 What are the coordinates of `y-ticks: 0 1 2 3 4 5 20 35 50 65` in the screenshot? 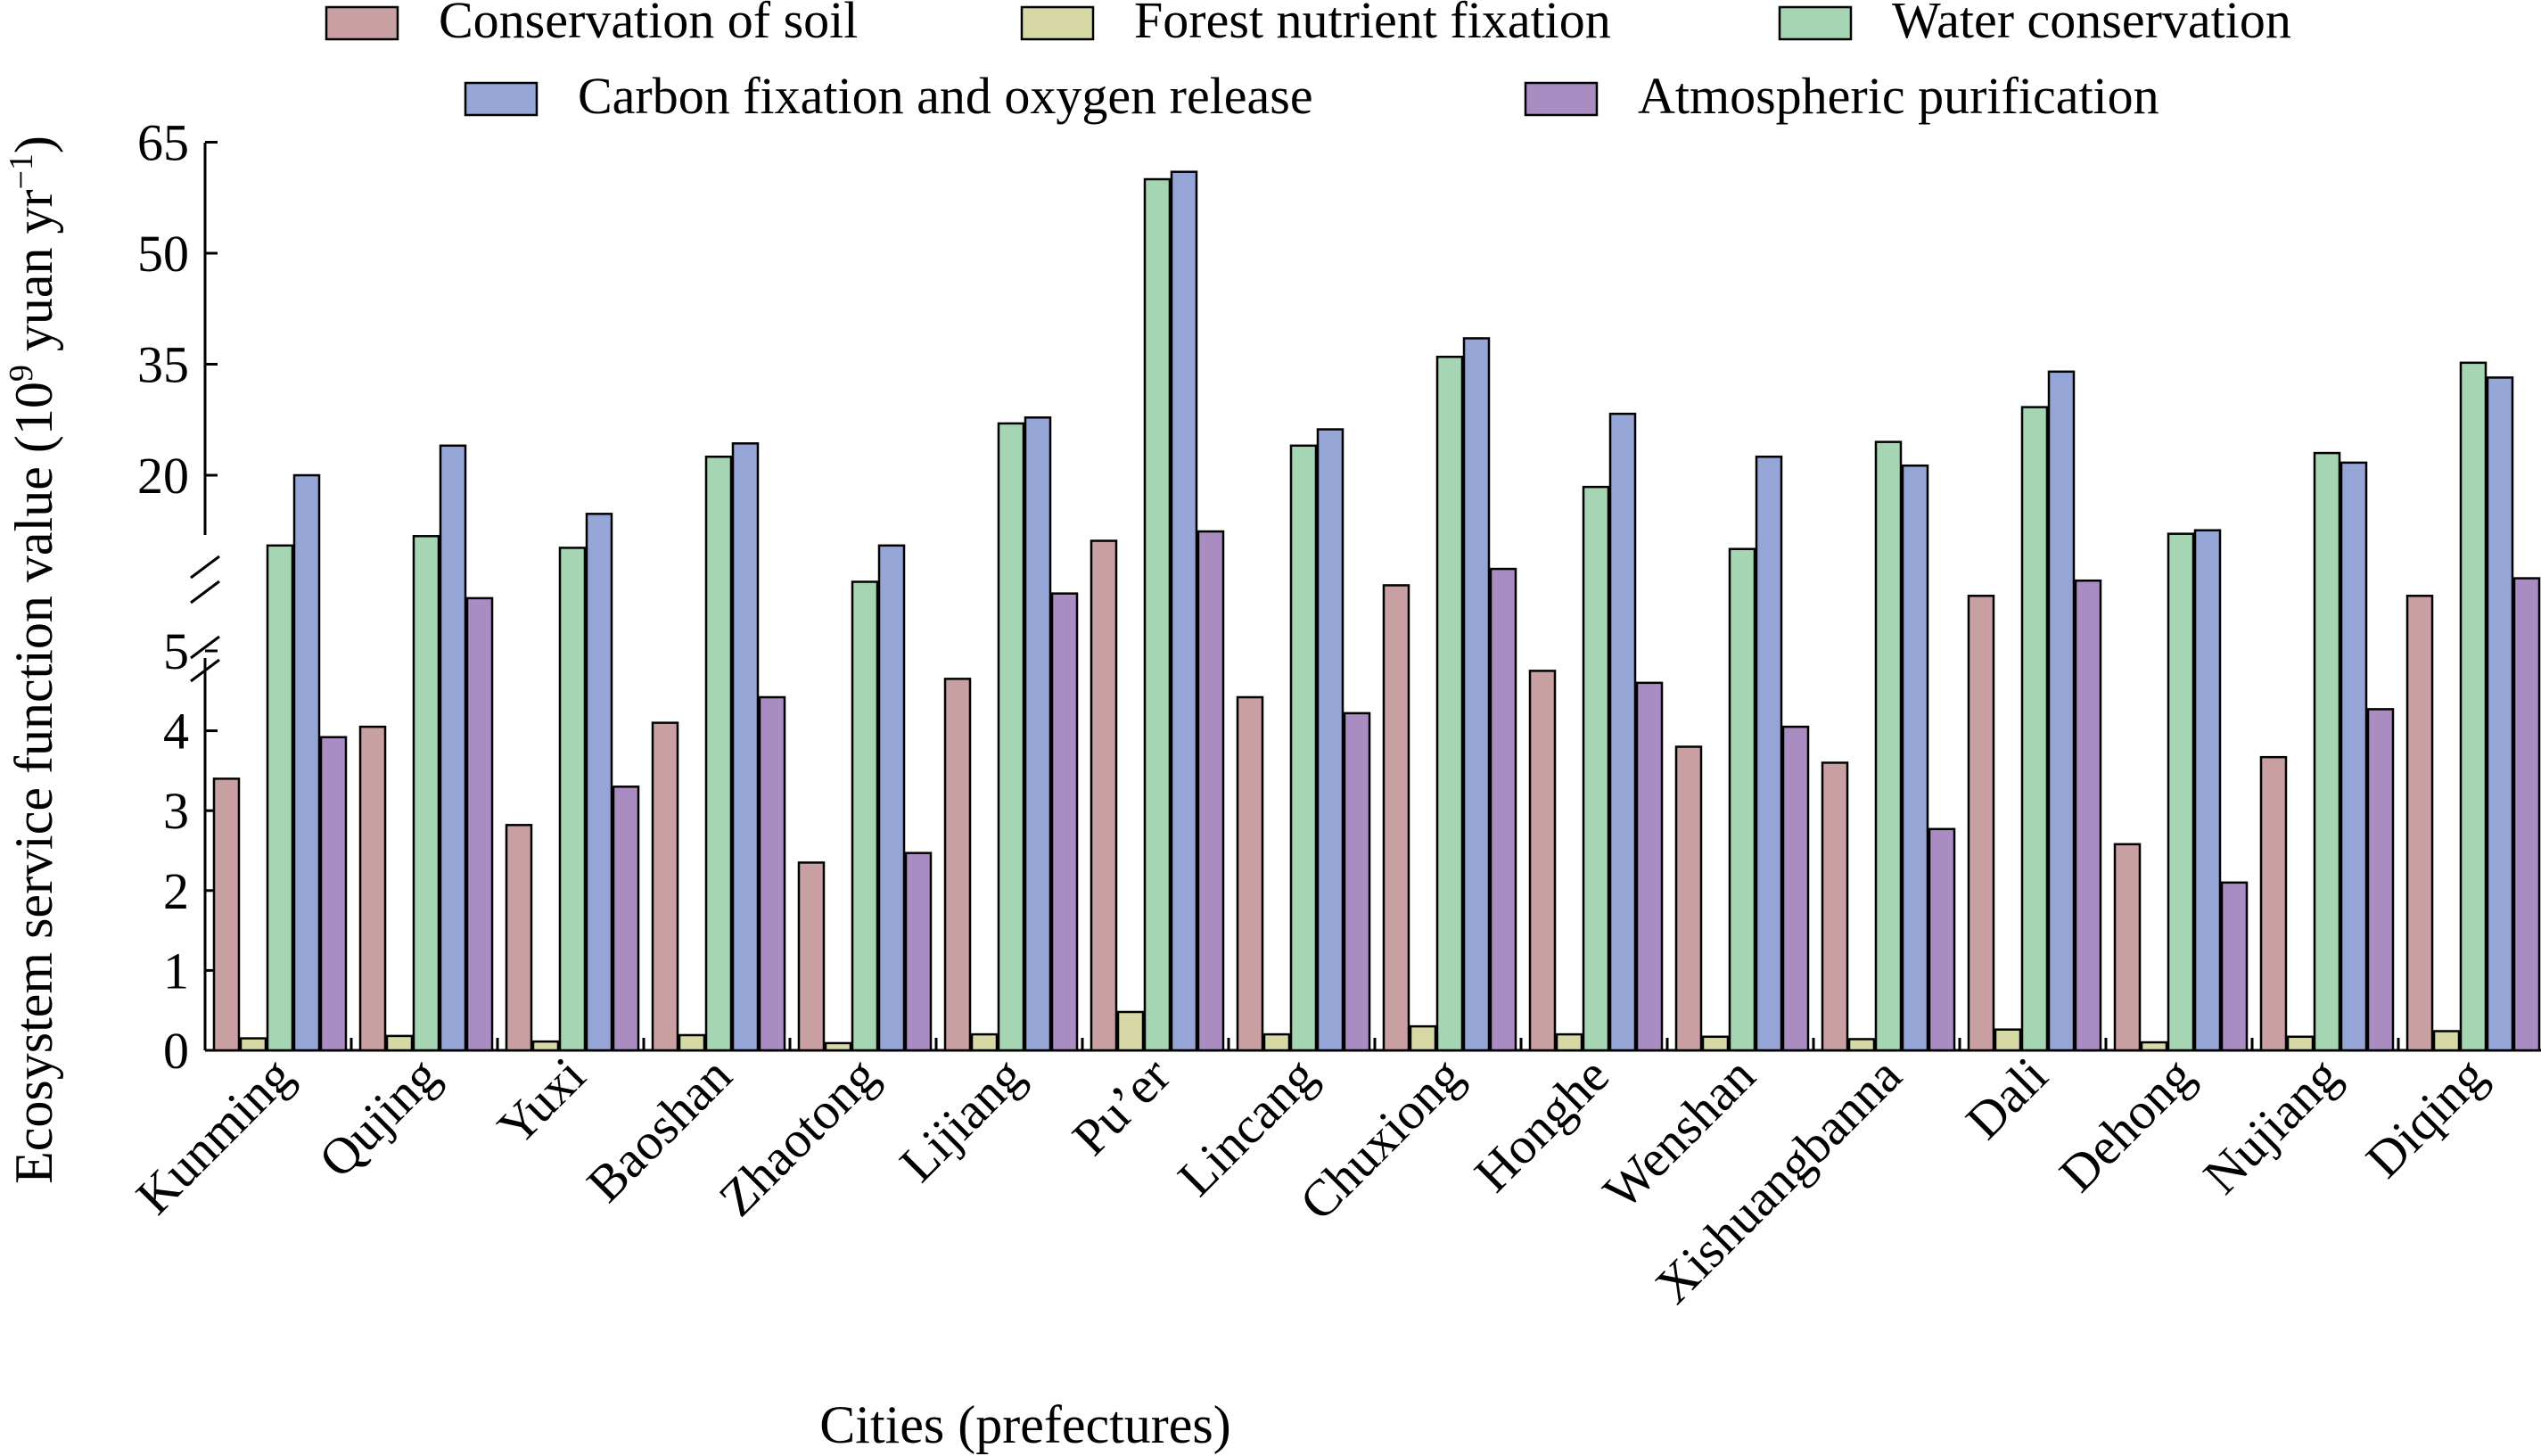 It's located at (177, 597).